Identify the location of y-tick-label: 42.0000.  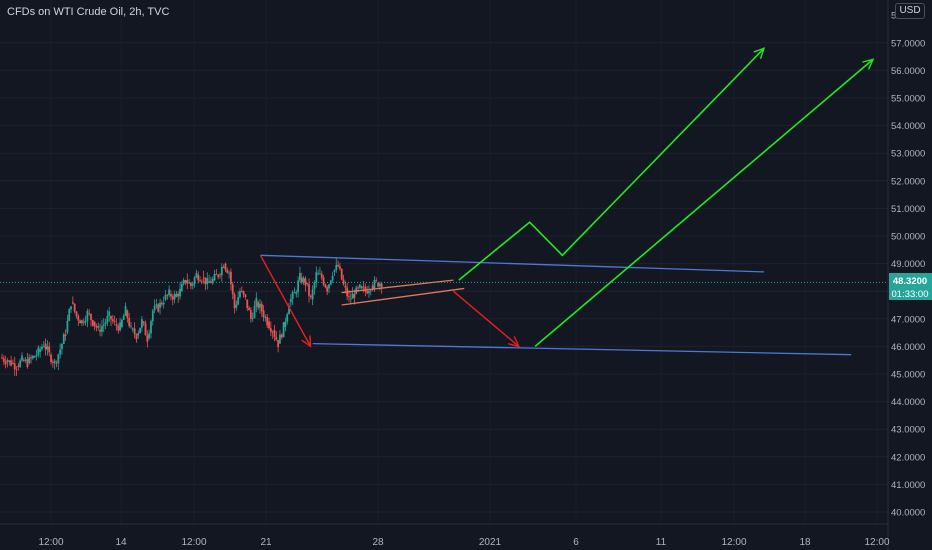
(908, 457).